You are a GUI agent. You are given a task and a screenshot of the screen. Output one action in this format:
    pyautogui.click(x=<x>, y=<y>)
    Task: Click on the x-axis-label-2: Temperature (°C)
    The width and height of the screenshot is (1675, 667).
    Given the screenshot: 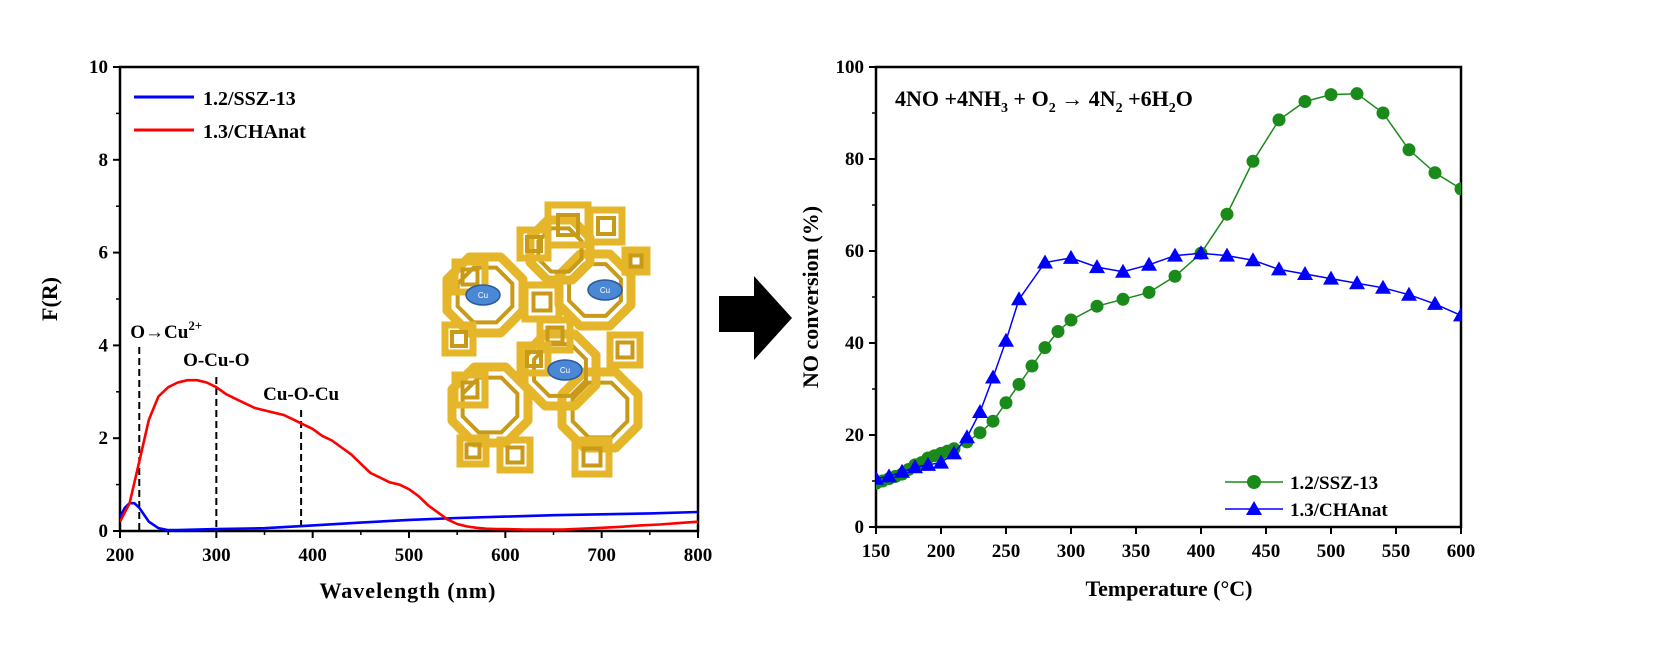 What is the action you would take?
    pyautogui.click(x=1168, y=588)
    